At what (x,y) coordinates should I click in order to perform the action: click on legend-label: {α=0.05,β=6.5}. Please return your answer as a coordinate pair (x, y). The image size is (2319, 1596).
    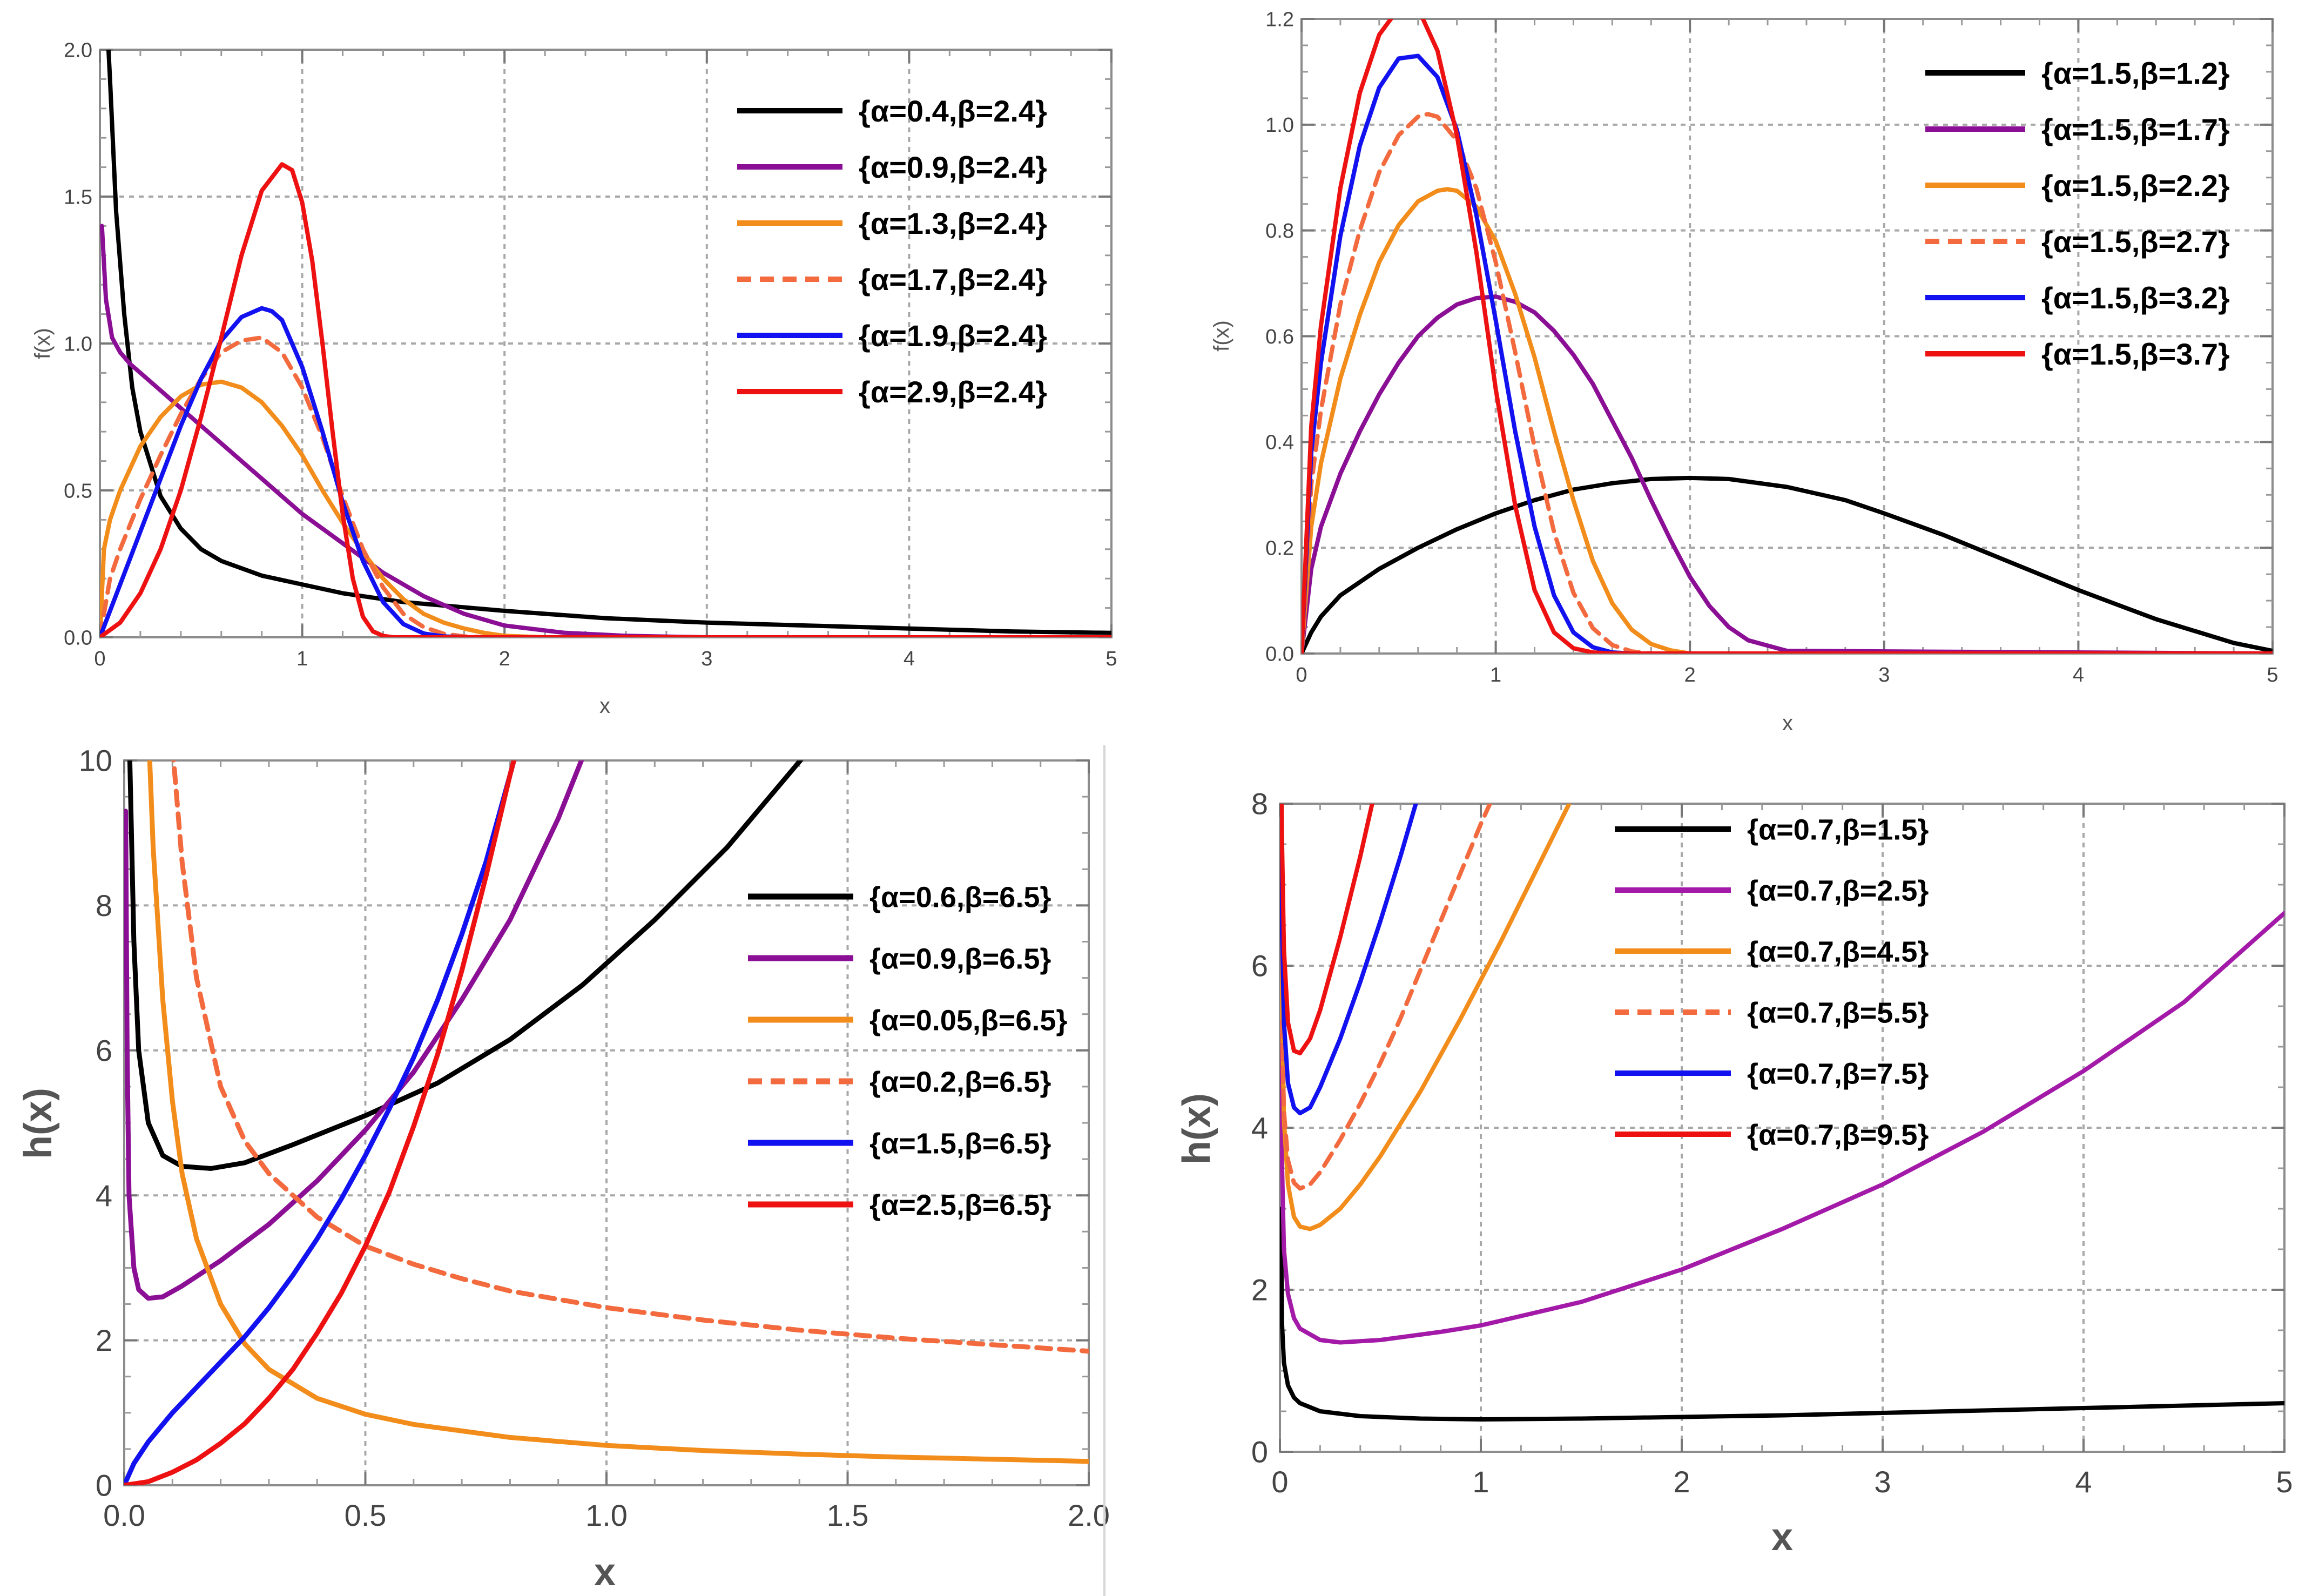
    Looking at the image, I should click on (968, 1020).